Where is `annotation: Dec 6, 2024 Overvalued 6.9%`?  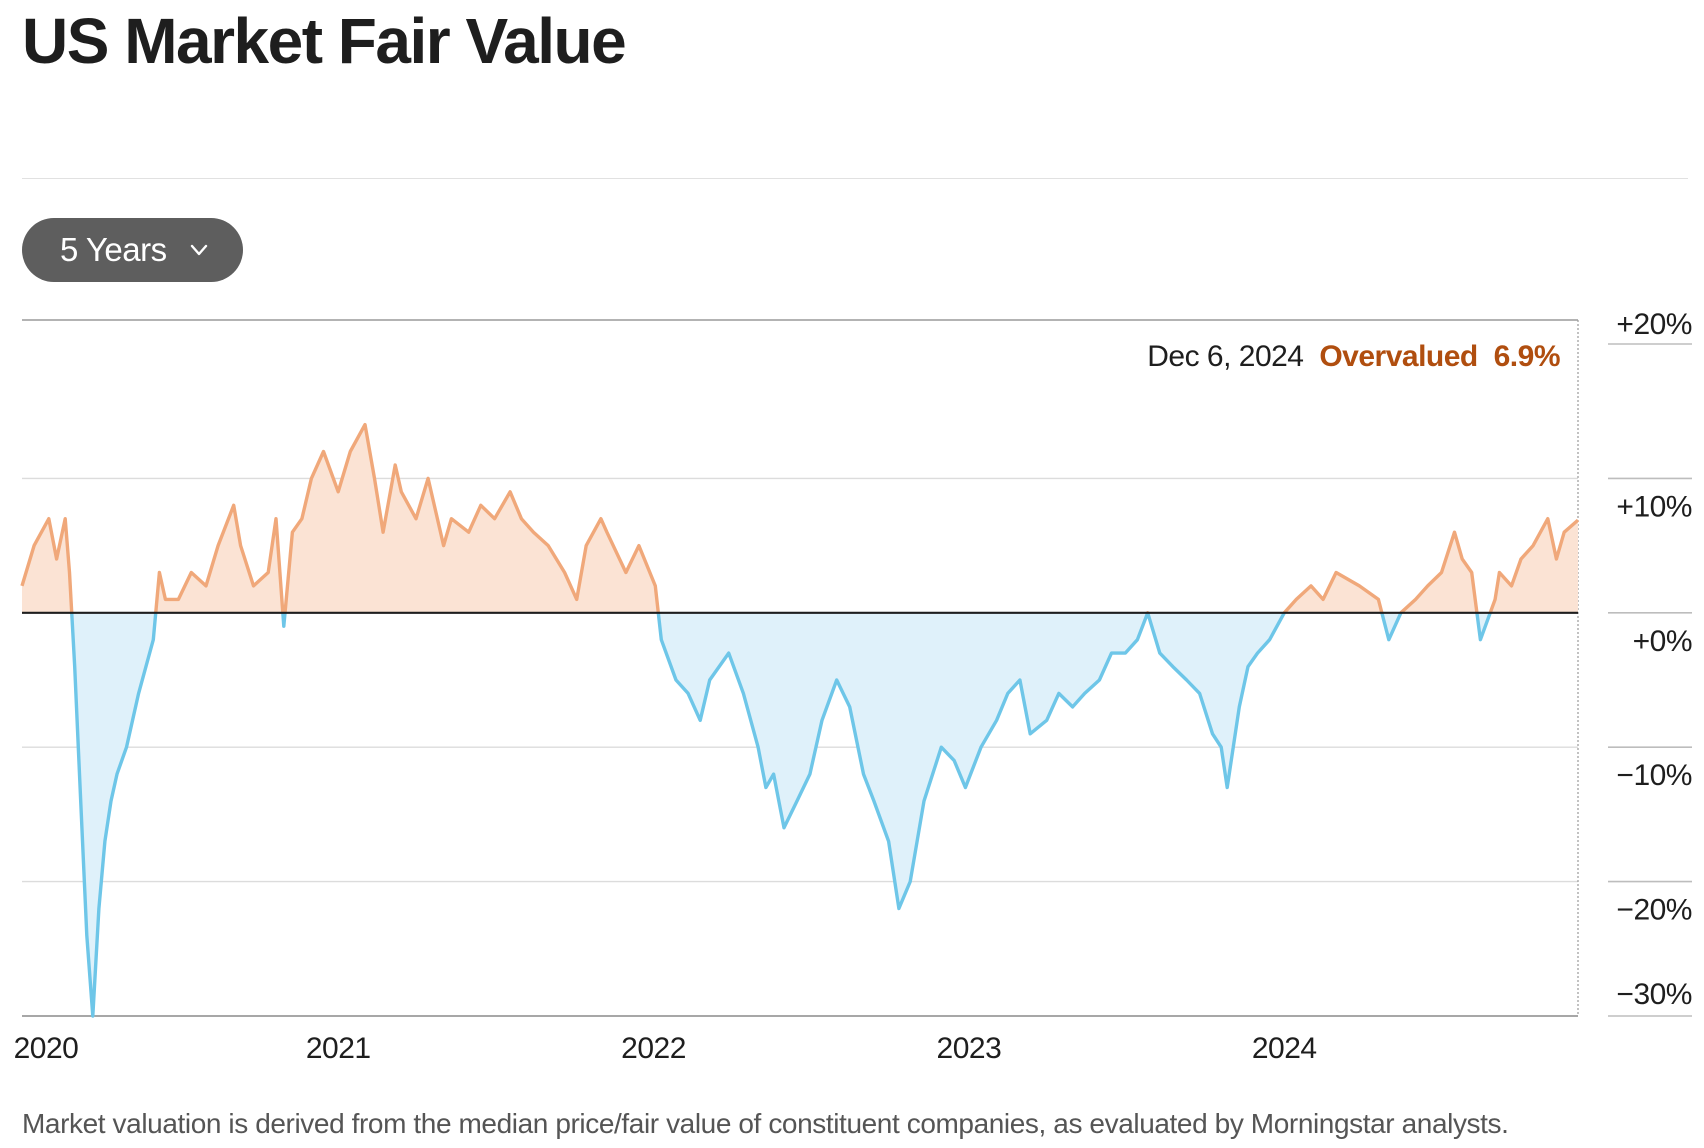
annotation: Dec 6, 2024 Overvalued 6.9% is located at coordinates (1353, 356).